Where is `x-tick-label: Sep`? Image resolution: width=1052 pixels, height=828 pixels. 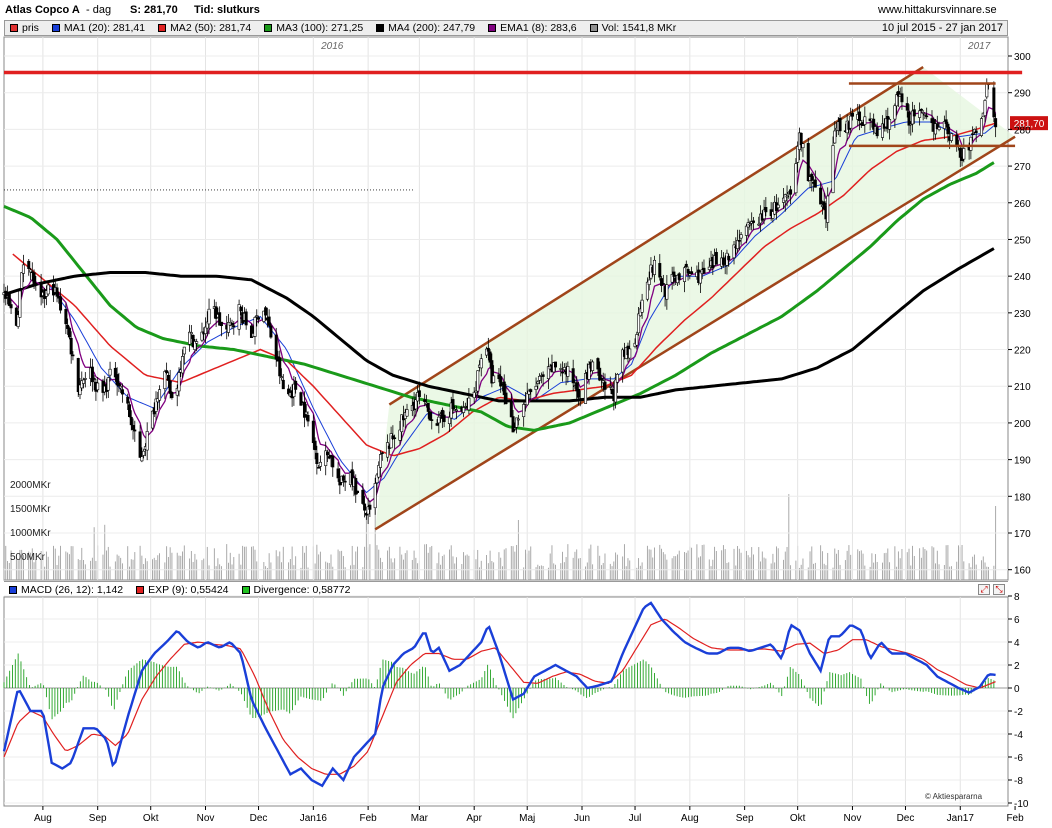 x-tick-label: Sep is located at coordinates (98, 818).